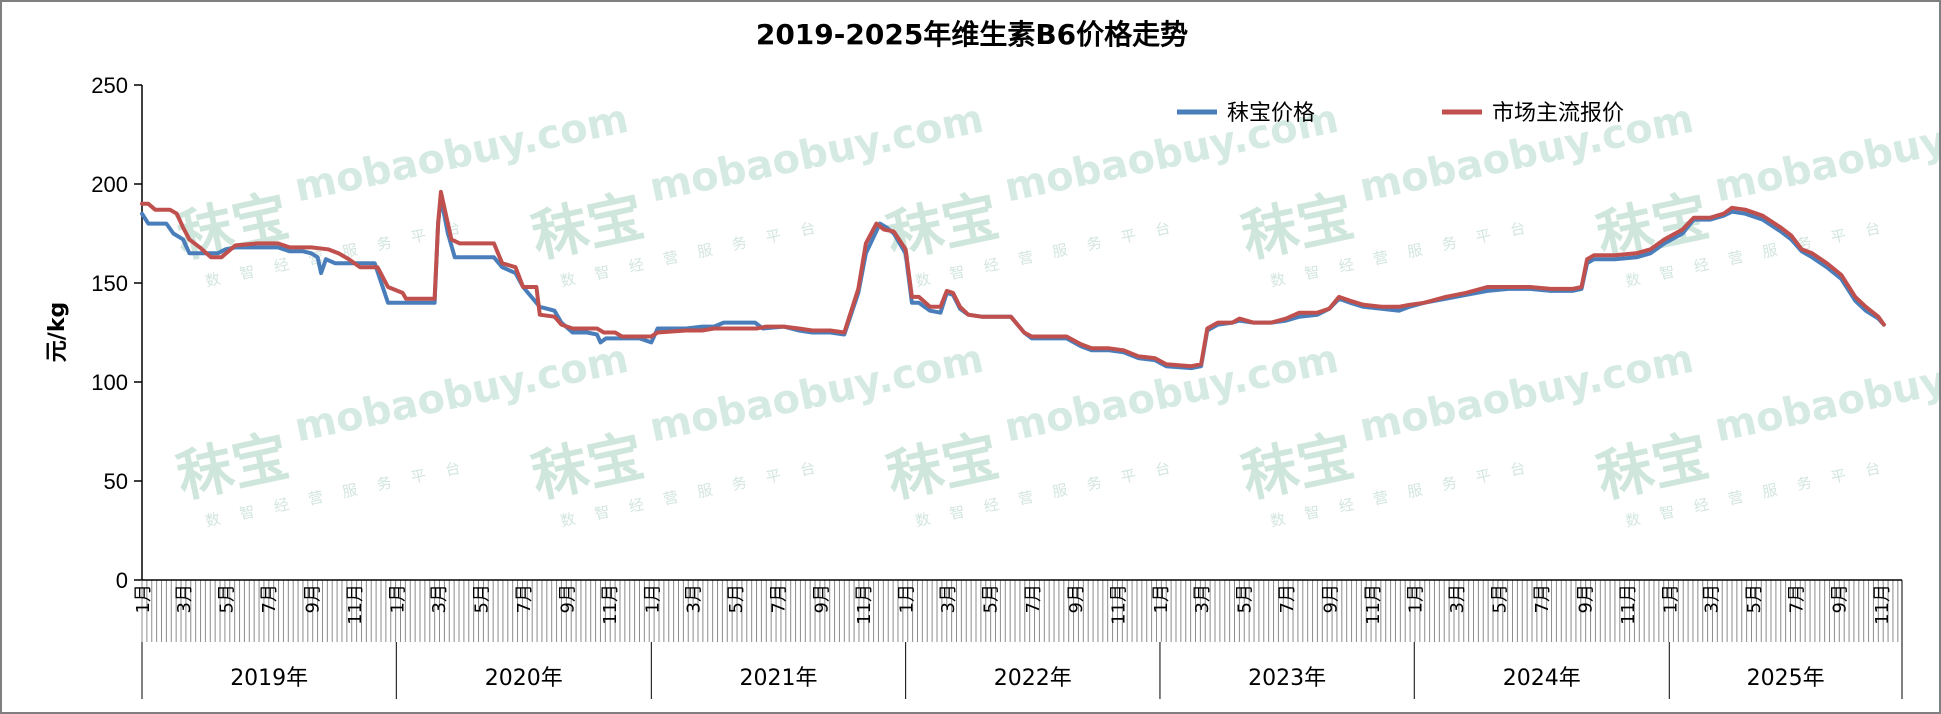  What do you see at coordinates (109, 184) in the screenshot?
I see `y-tick-label: 200` at bounding box center [109, 184].